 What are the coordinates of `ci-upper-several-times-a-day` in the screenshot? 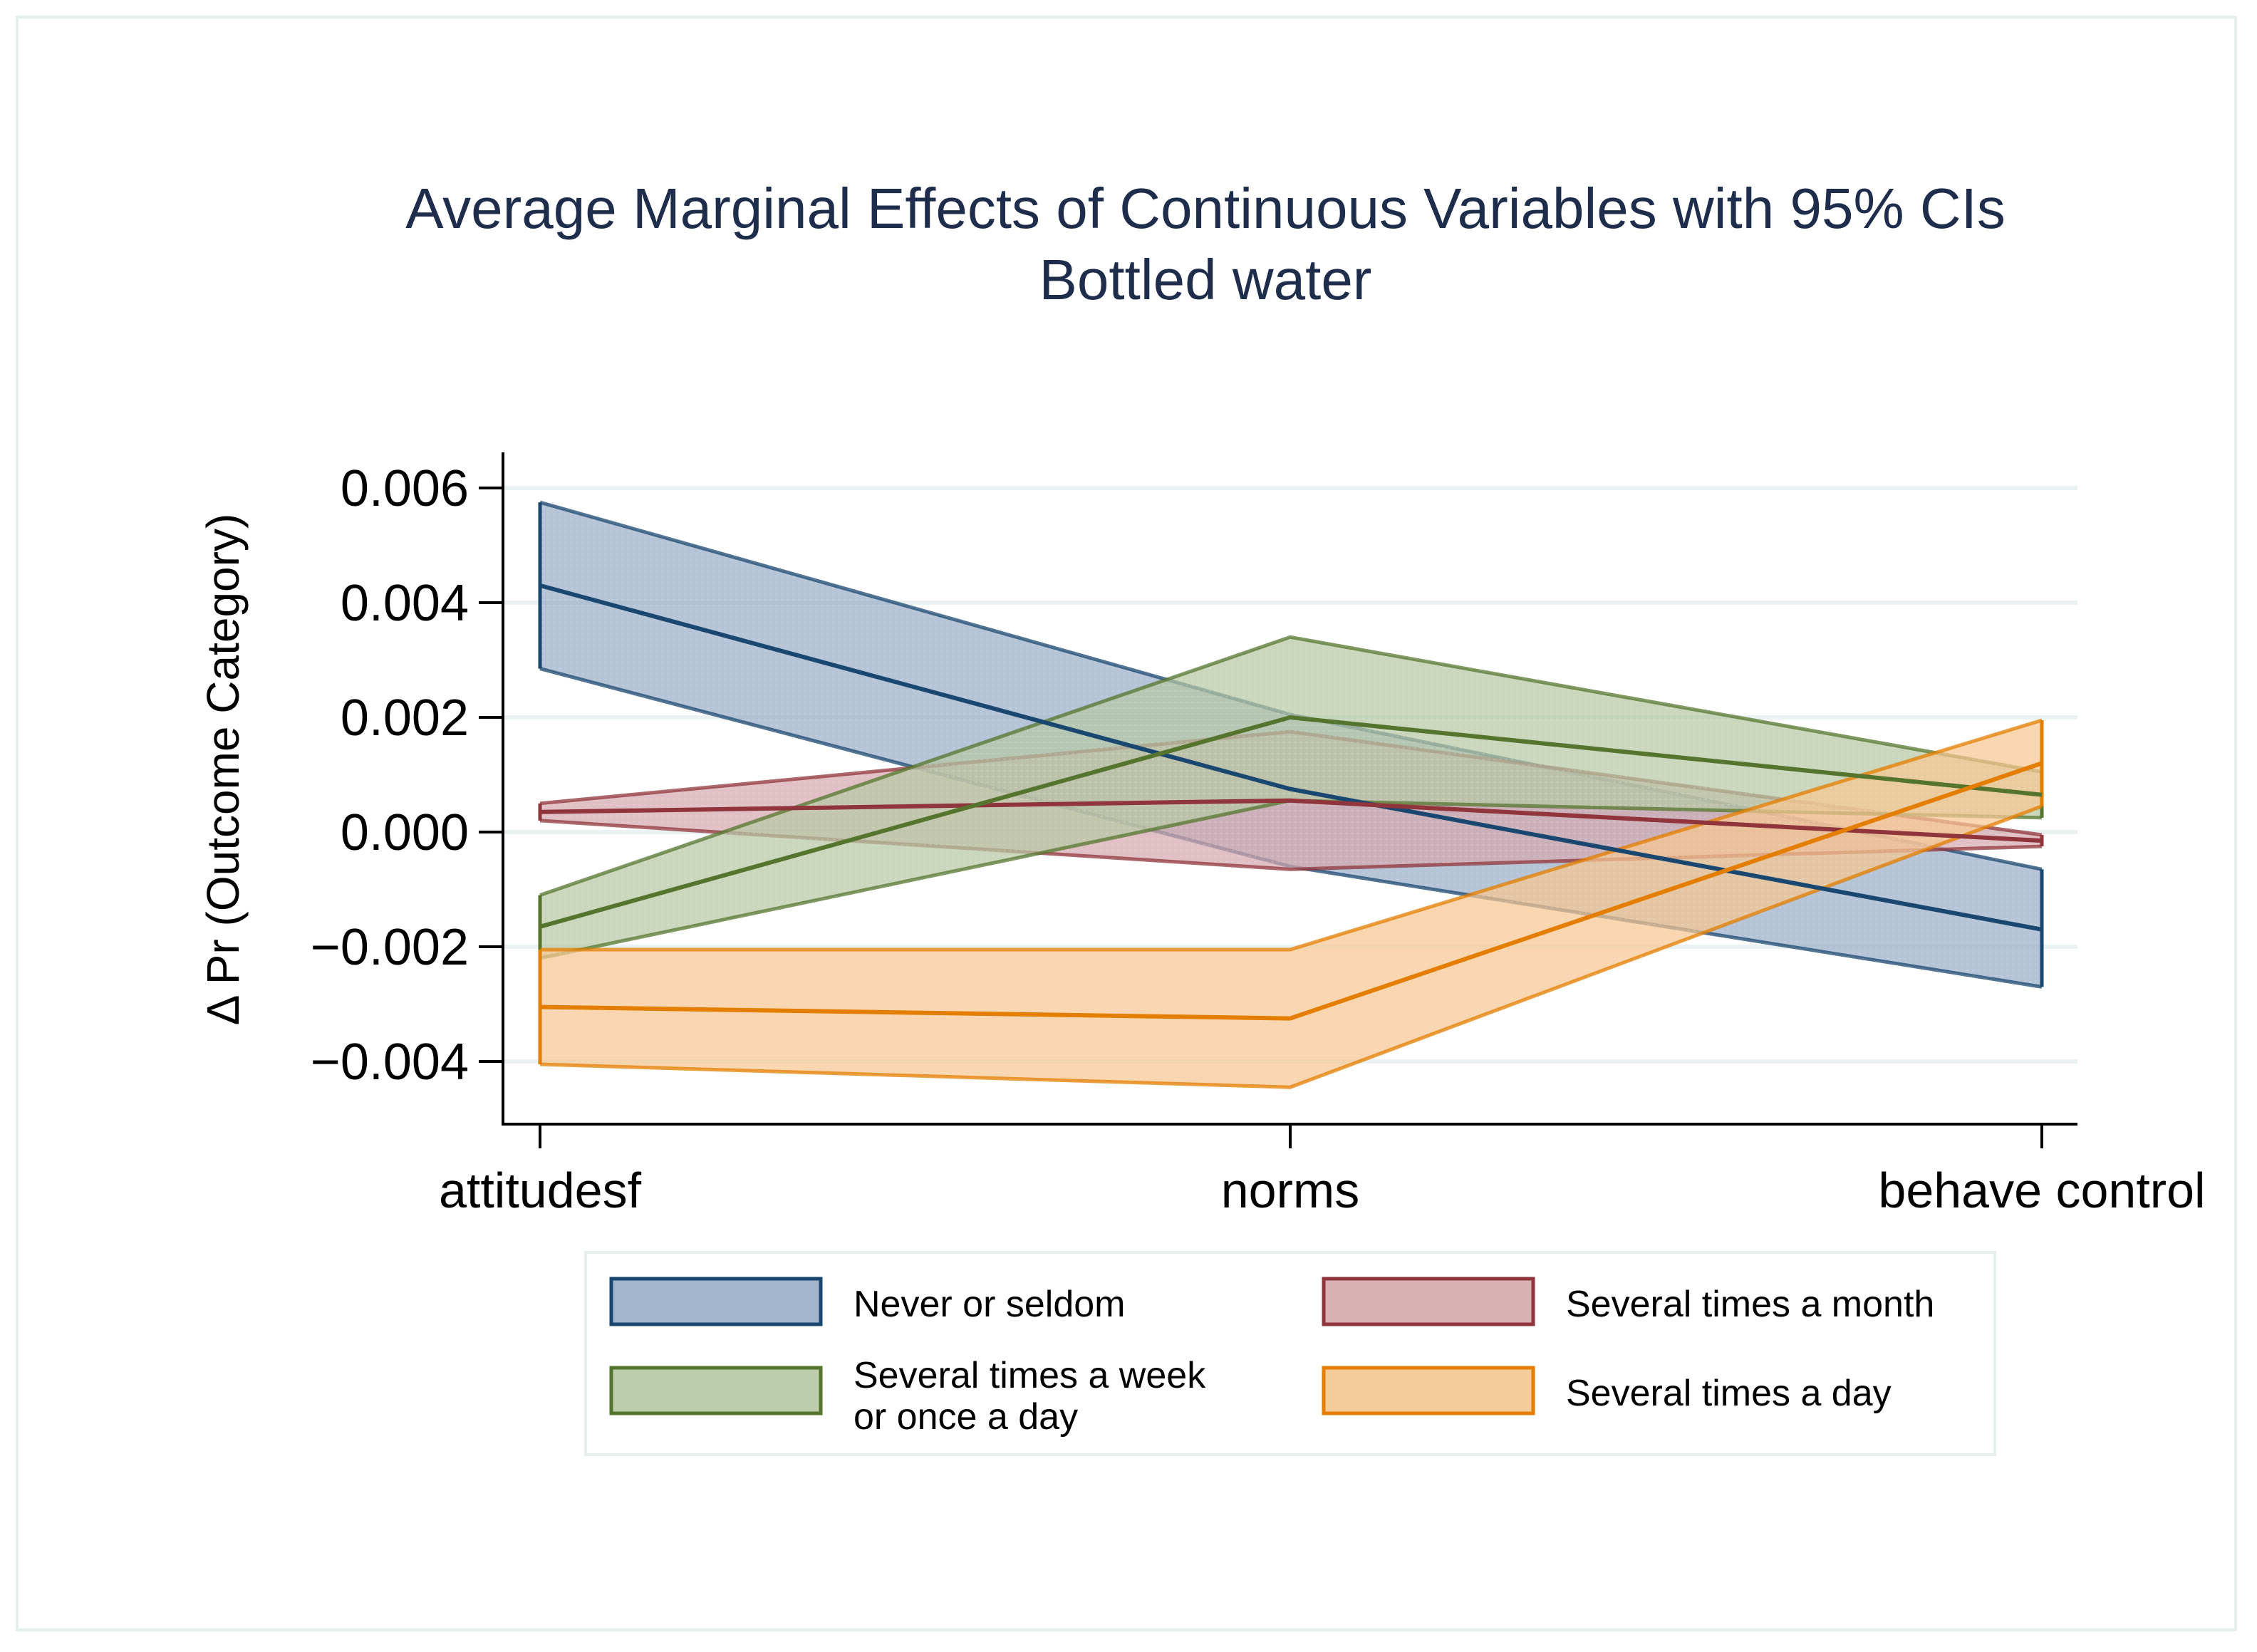 It's located at (1291, 835).